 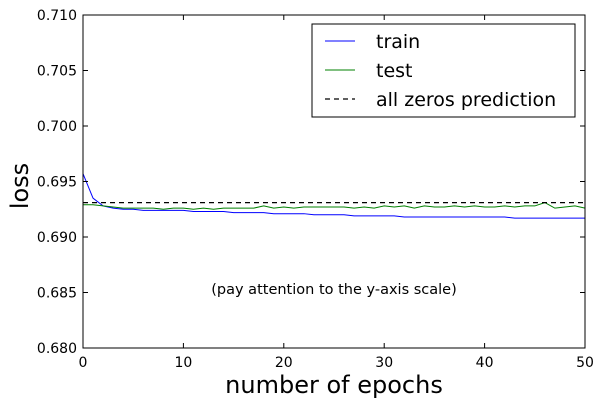 I want to click on x-axis-title: number of epochs, so click(x=334, y=385).